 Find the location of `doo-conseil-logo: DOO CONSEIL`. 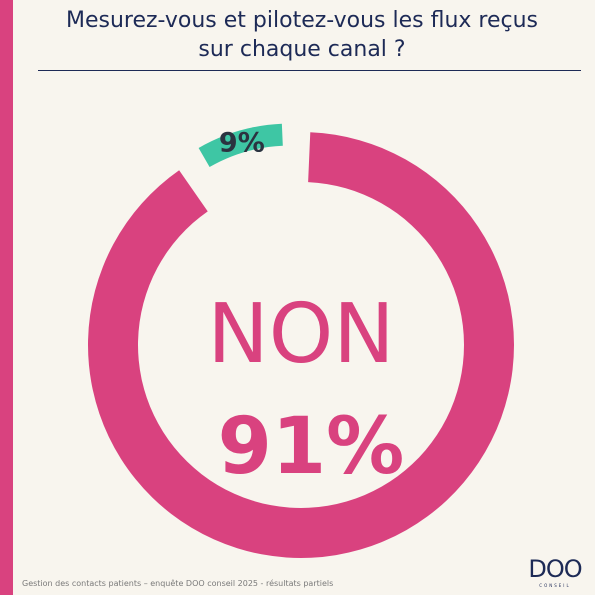

doo-conseil-logo: DOO CONSEIL is located at coordinates (555, 574).